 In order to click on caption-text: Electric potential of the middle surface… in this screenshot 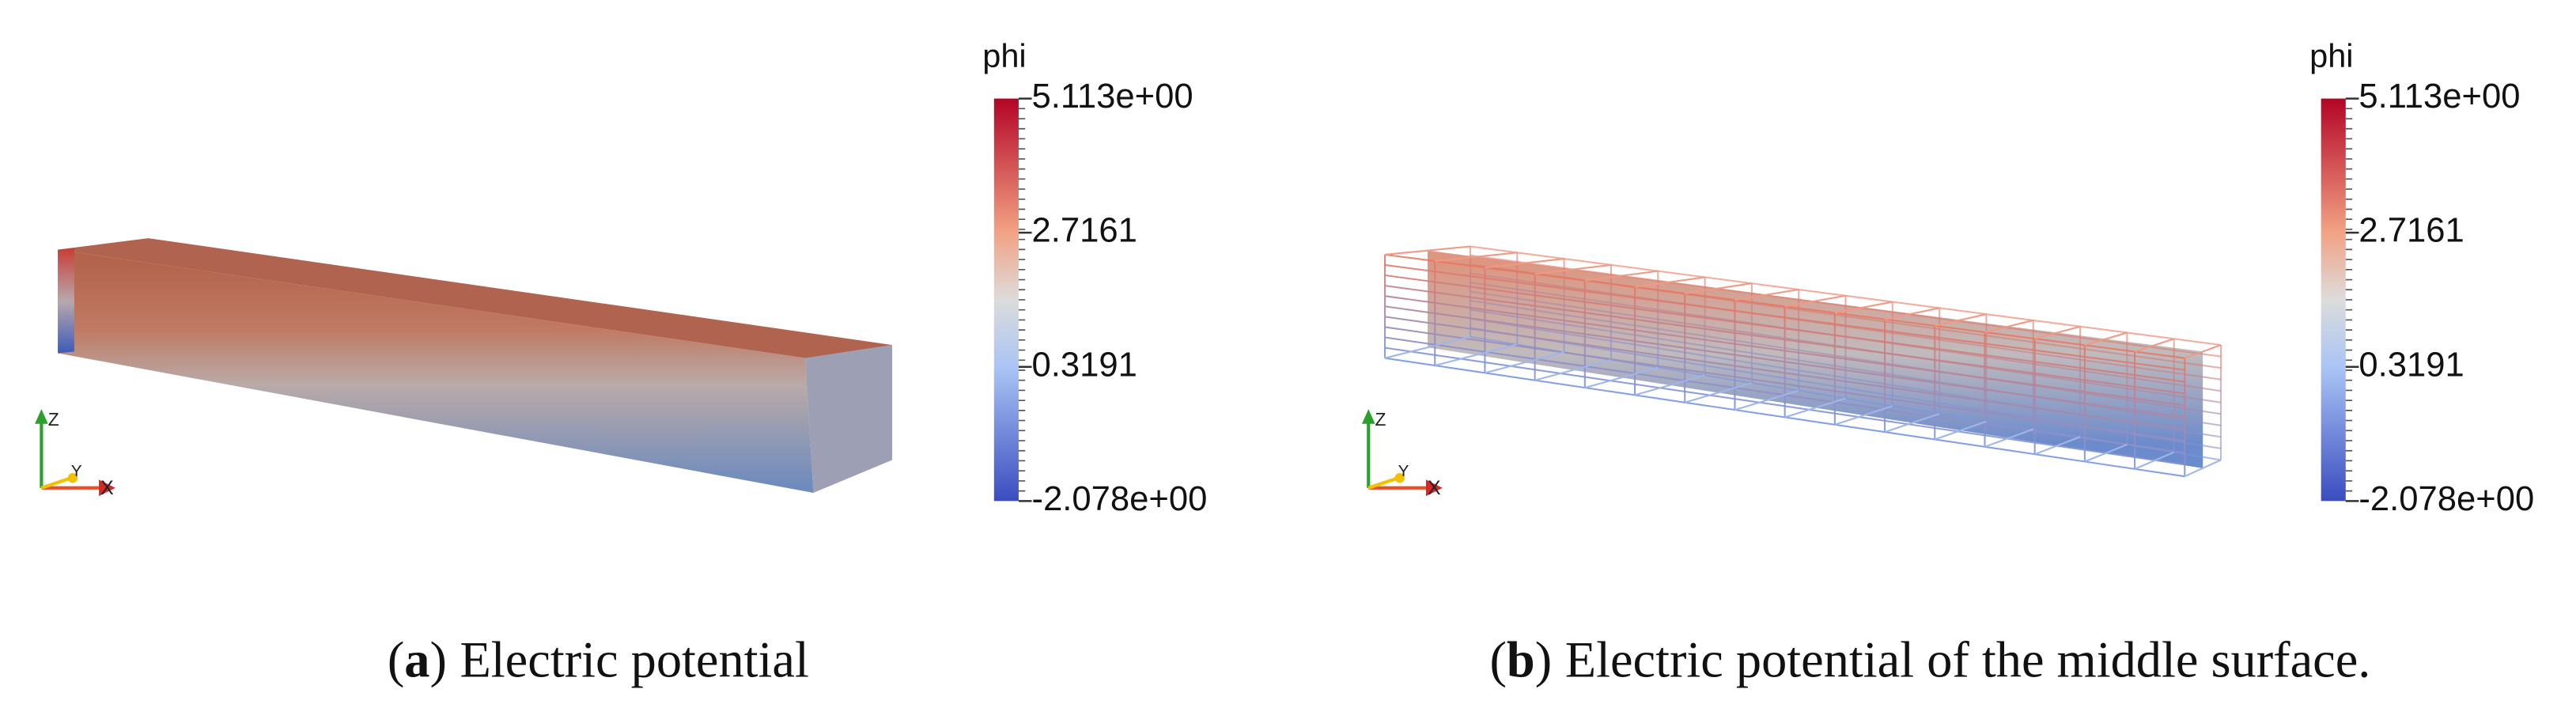, I will do `click(1968, 660)`.